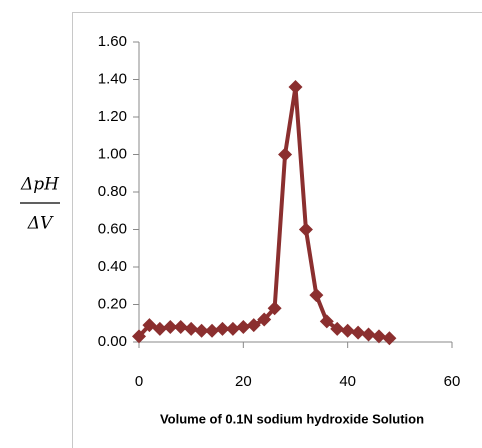 This screenshot has height=448, width=482. Describe the element at coordinates (112, 78) in the screenshot. I see `y-tick-label: 1.40` at that location.